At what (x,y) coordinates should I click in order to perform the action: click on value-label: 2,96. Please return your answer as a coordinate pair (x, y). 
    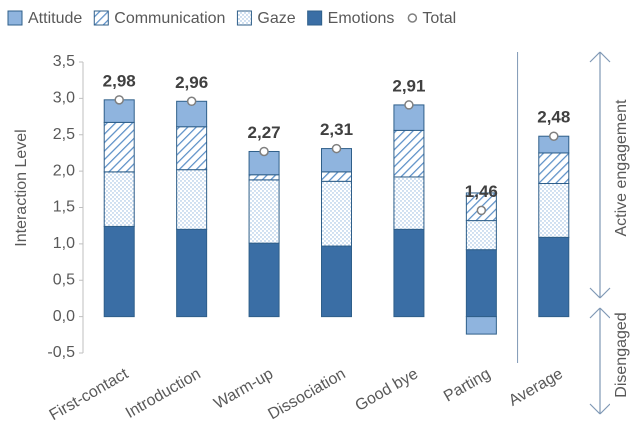
    Looking at the image, I should click on (191, 82).